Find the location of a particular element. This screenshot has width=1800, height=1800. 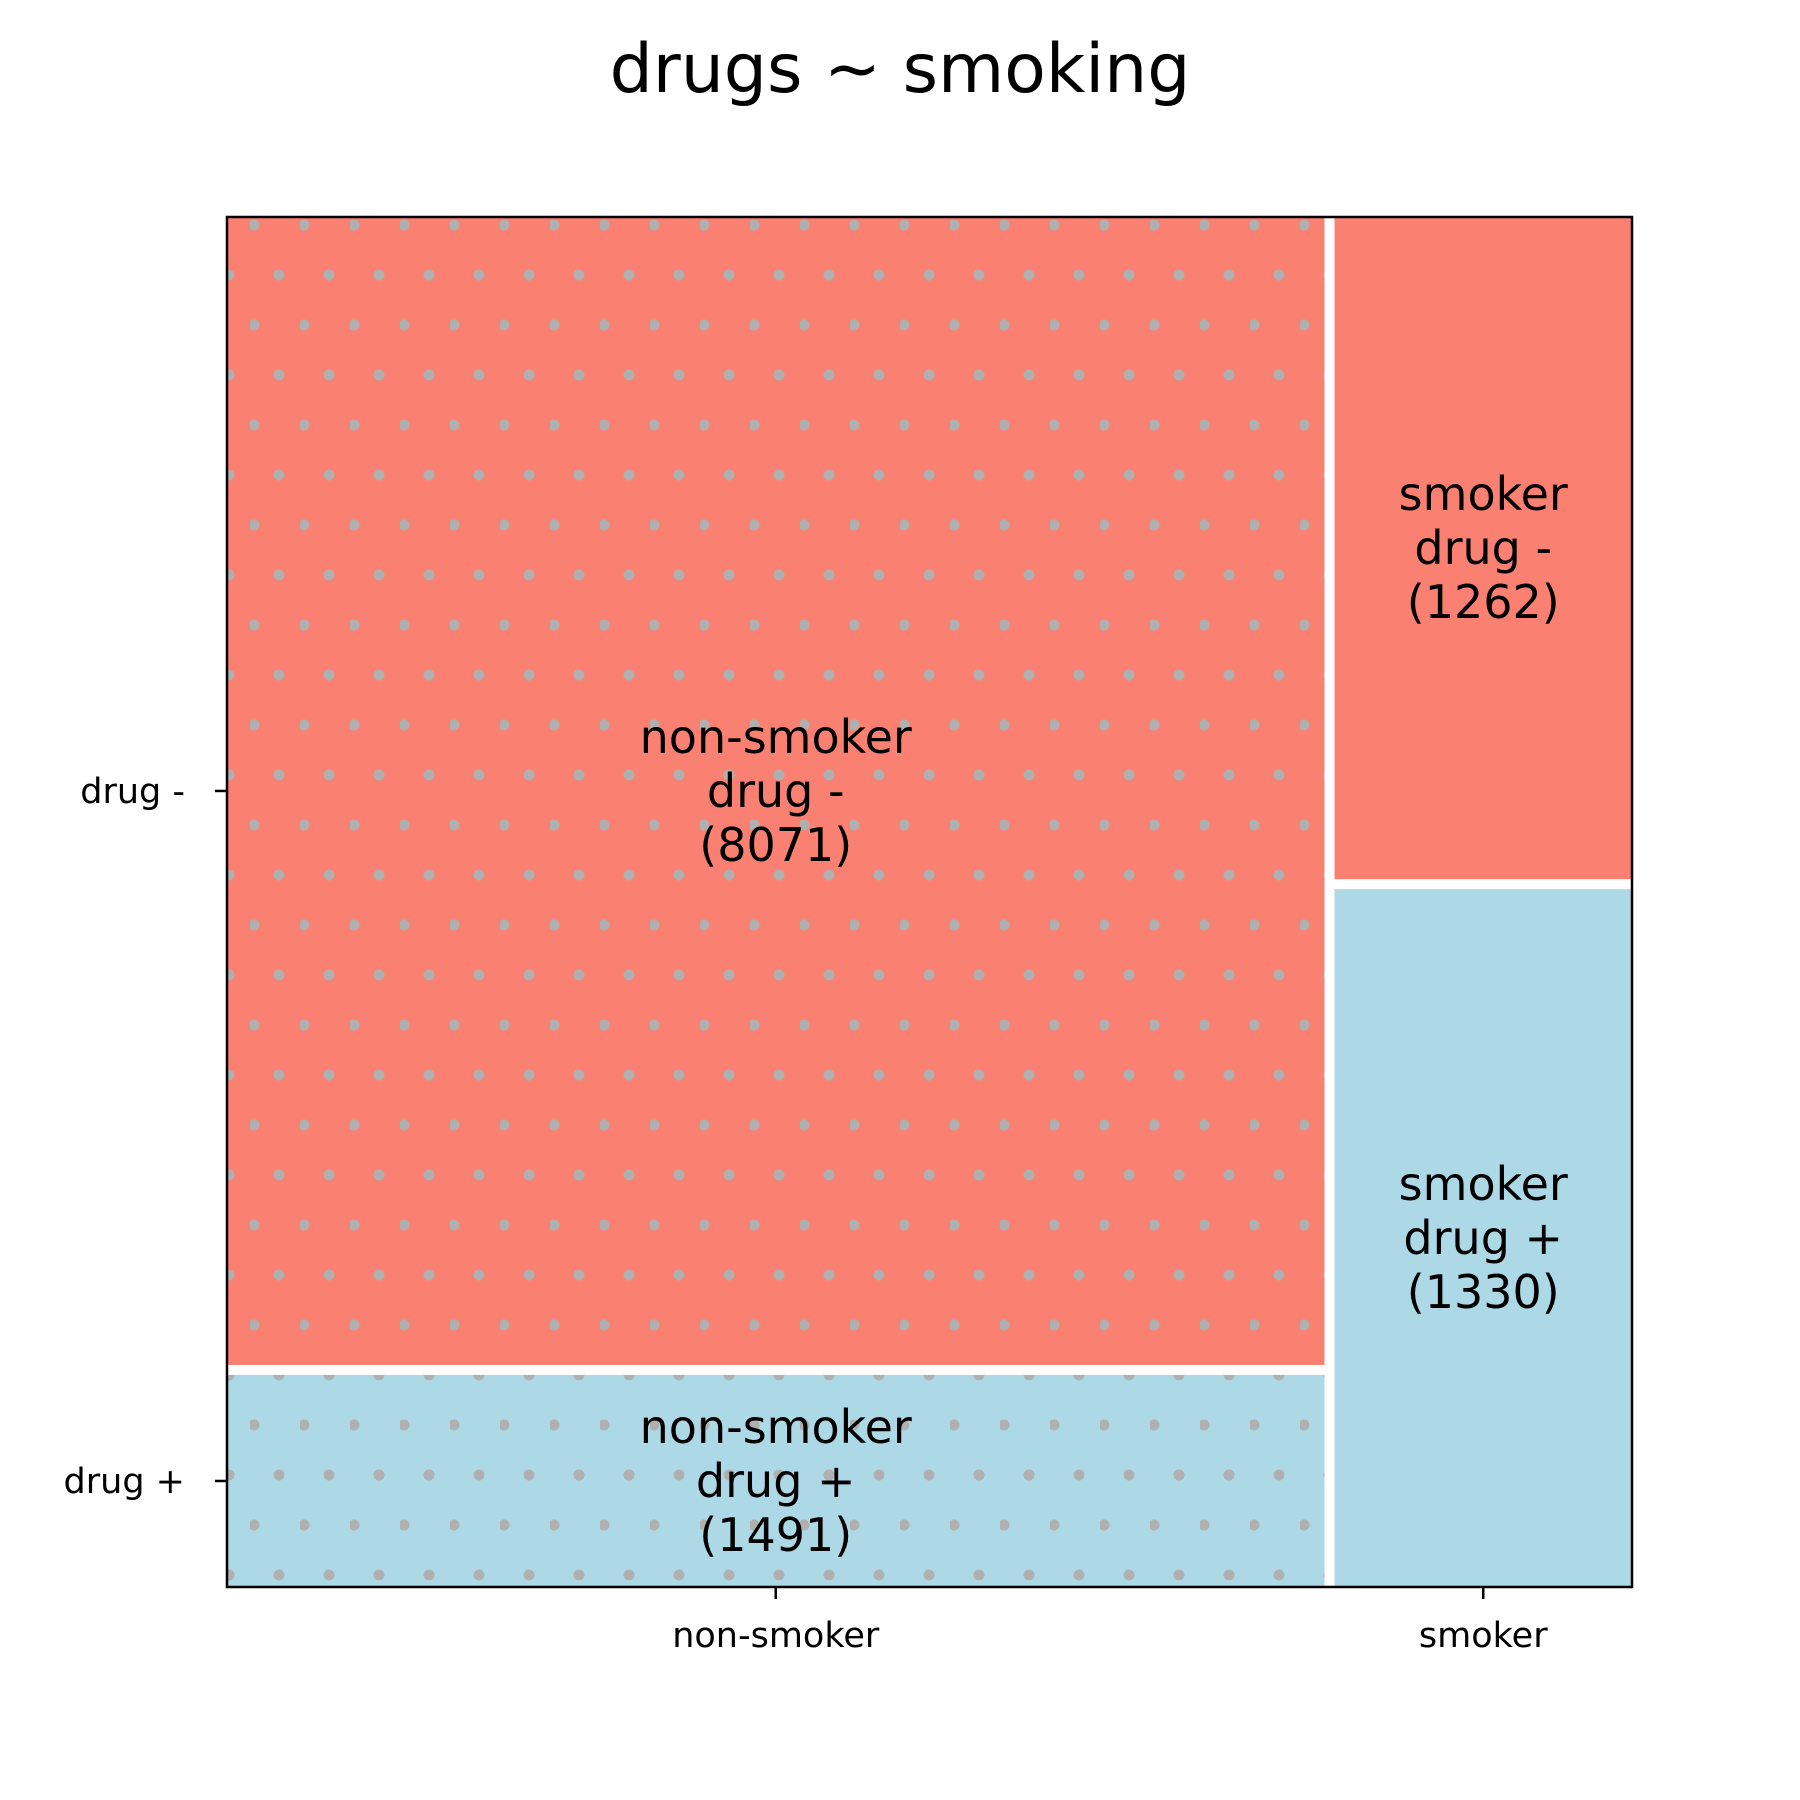

cell-smoker-drug-plus-label-line: drug + is located at coordinates (1483, 1238).